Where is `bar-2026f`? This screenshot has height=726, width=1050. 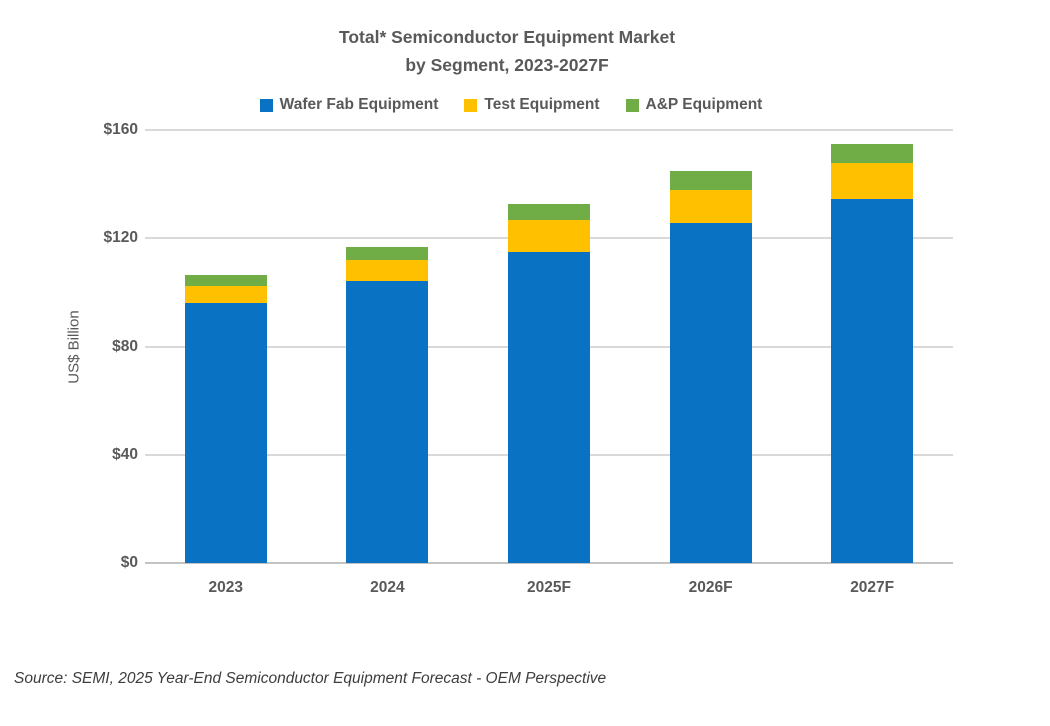
bar-2026f is located at coordinates (710, 366).